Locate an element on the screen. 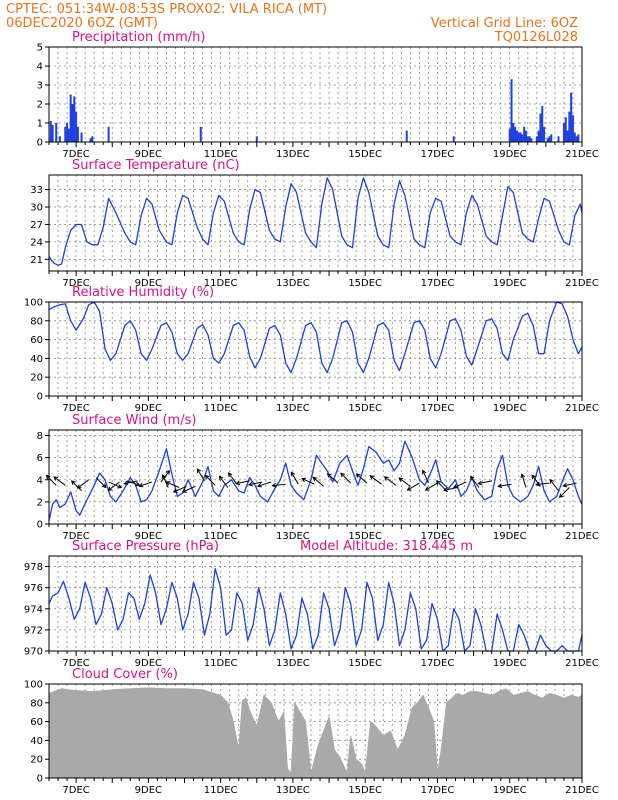  ytick-label: 100 is located at coordinates (33, 303).